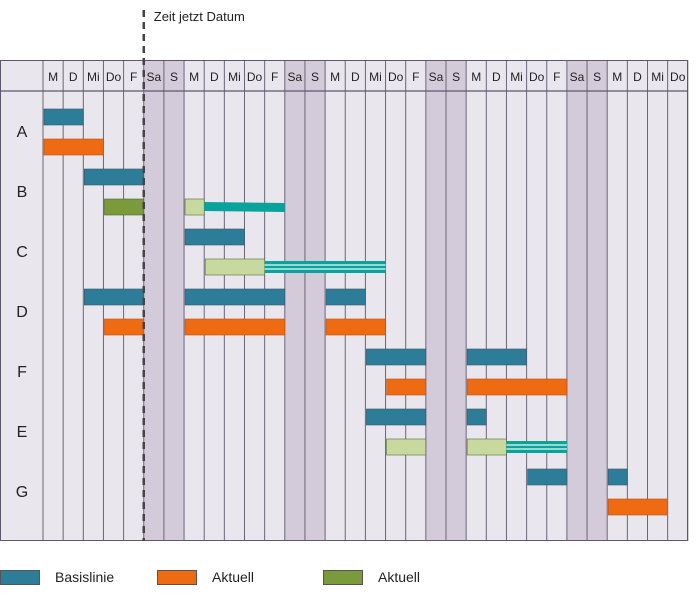 The height and width of the screenshot is (596, 700). Describe the element at coordinates (205, 577) in the screenshot. I see `legend-item-actual: Aktuell` at that location.